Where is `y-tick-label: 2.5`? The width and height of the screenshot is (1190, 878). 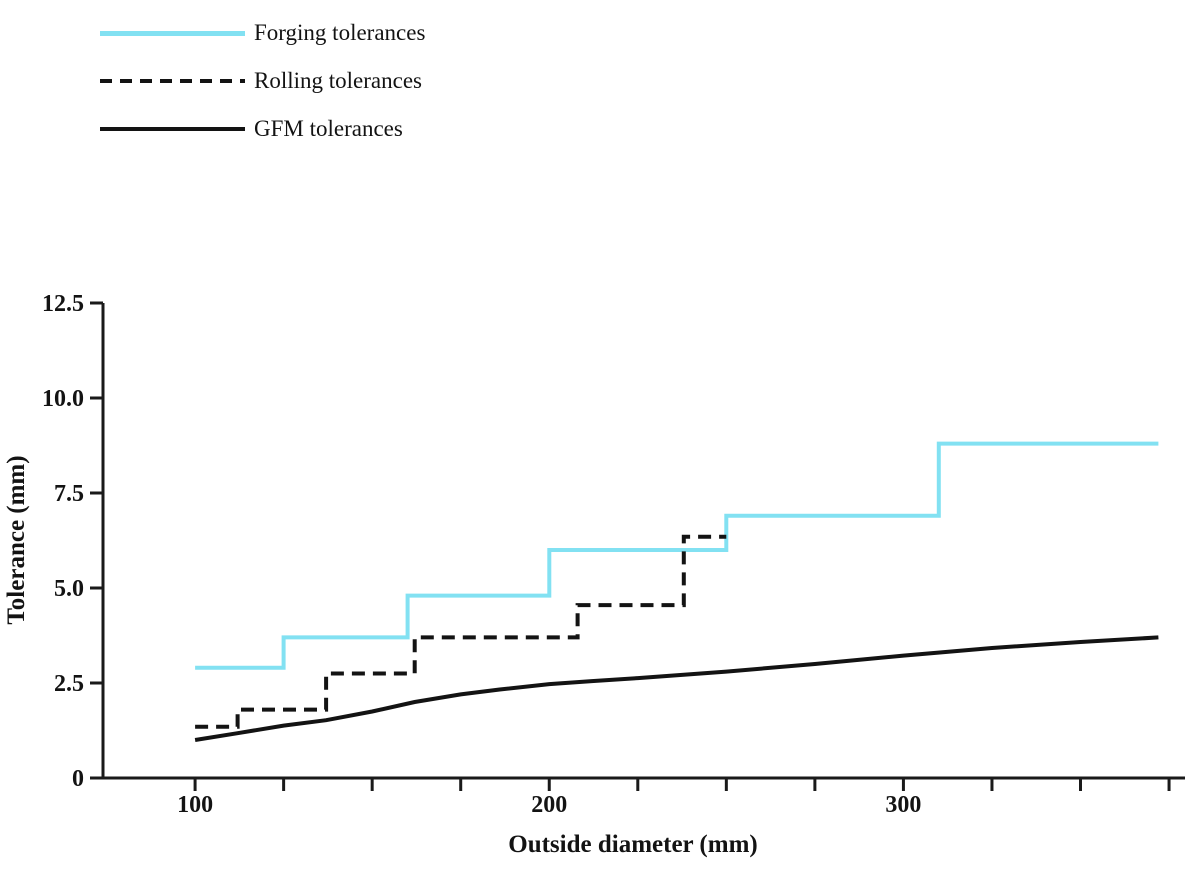 y-tick-label: 2.5 is located at coordinates (69, 684).